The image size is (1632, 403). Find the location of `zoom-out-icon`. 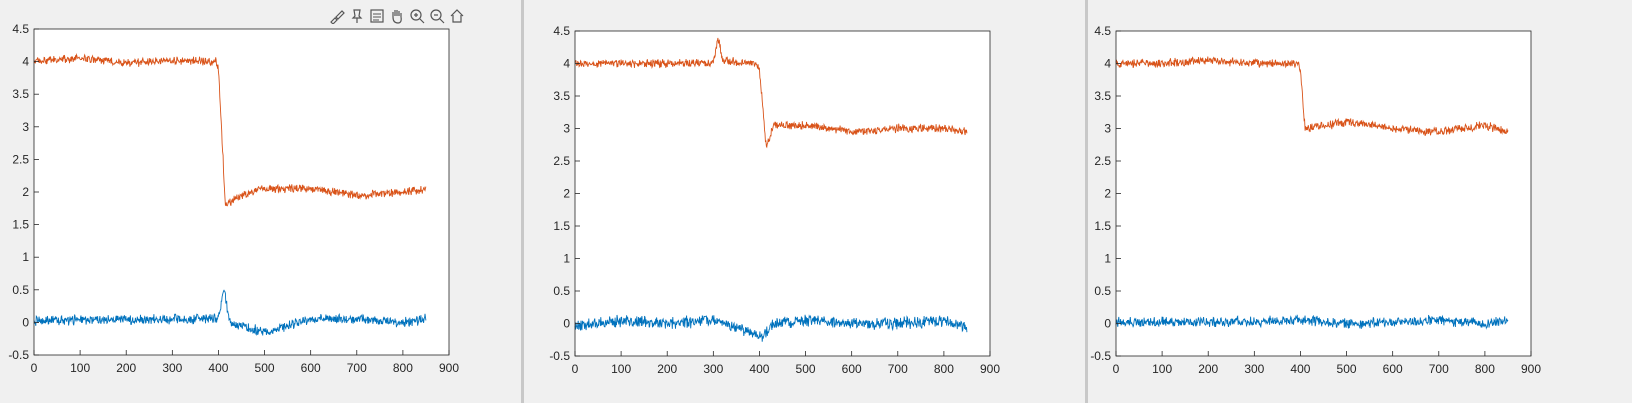

zoom-out-icon is located at coordinates (437, 16).